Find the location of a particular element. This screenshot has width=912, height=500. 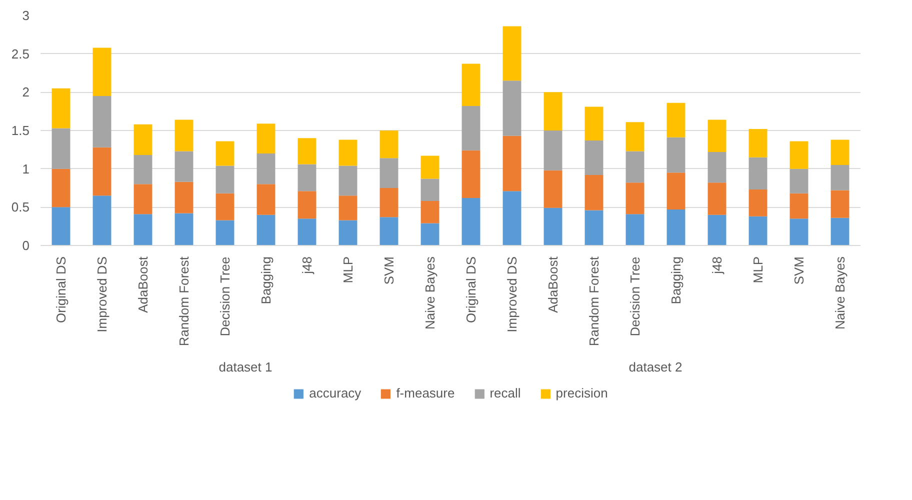

legend-label: accuracy is located at coordinates (335, 393).